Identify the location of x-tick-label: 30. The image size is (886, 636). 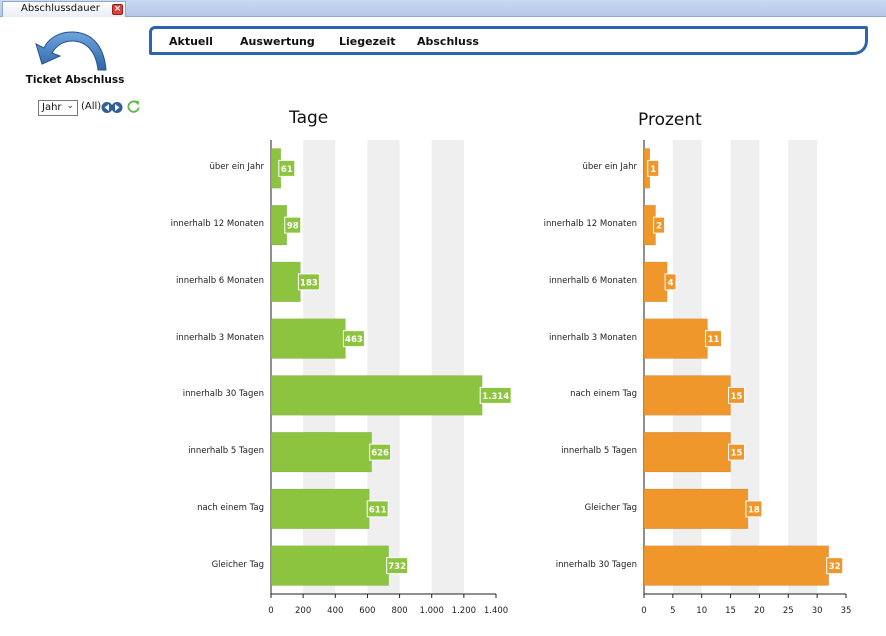
(817, 611).